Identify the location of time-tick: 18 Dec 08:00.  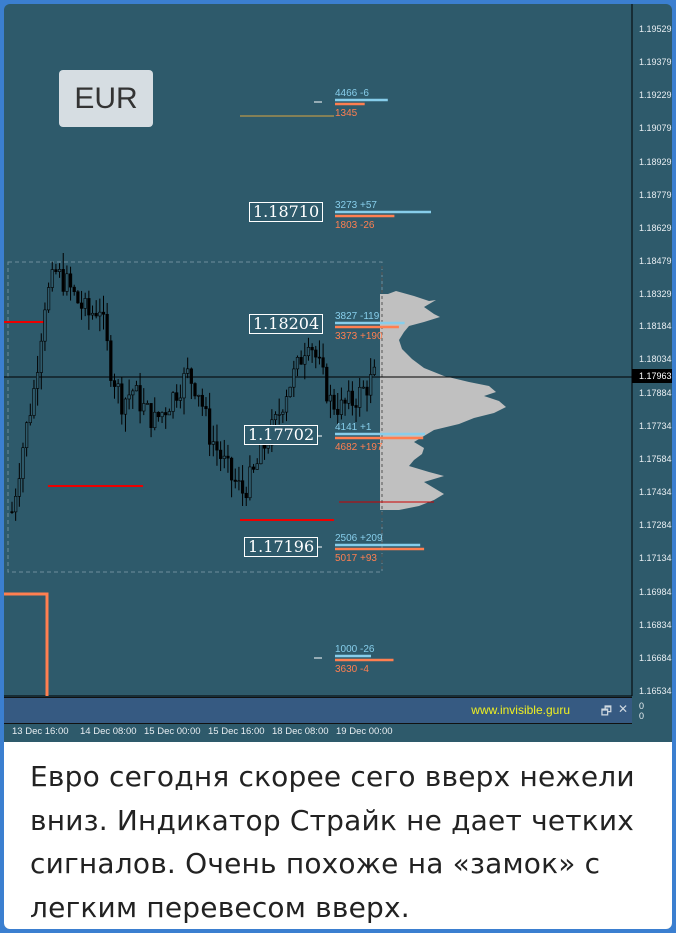
(300, 731).